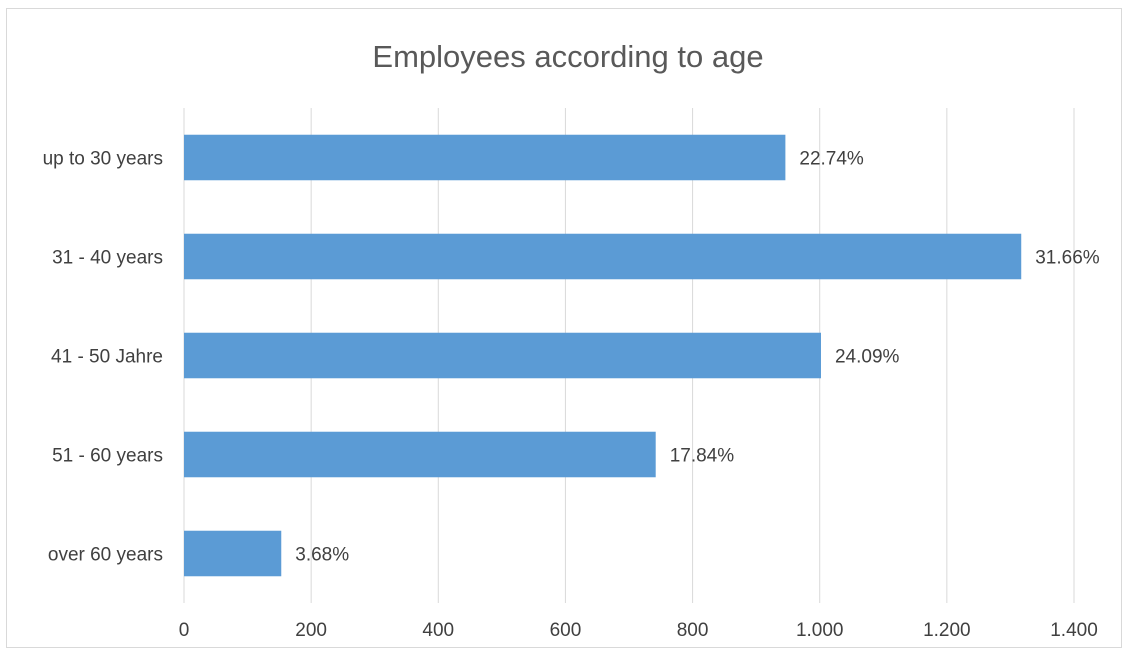  What do you see at coordinates (1074, 630) in the screenshot?
I see `x-tick-label: 1.400` at bounding box center [1074, 630].